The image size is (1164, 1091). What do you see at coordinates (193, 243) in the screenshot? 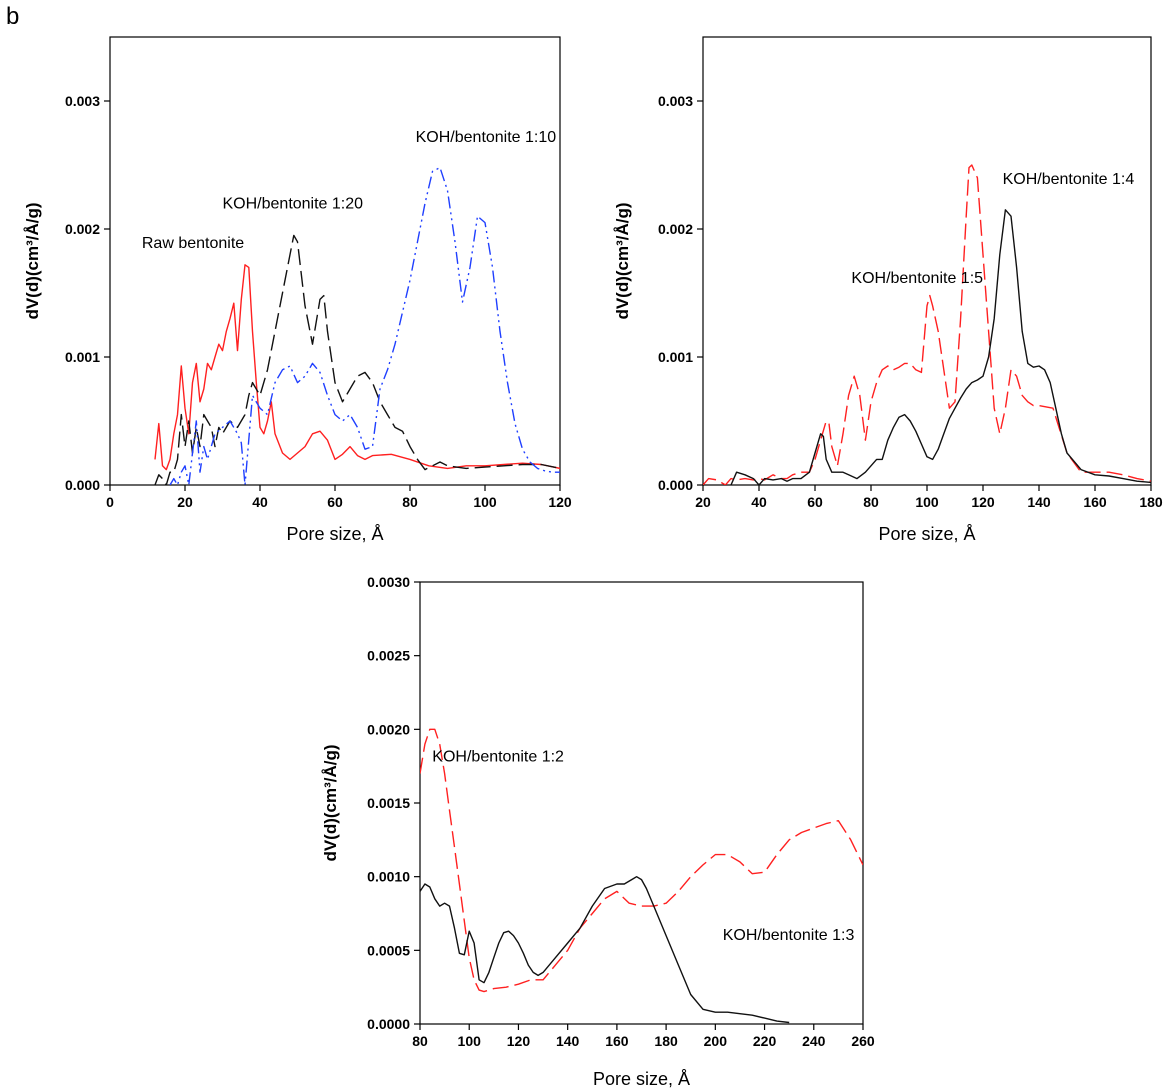
I see `series-label-raw-bentonite: Raw bentonite` at bounding box center [193, 243].